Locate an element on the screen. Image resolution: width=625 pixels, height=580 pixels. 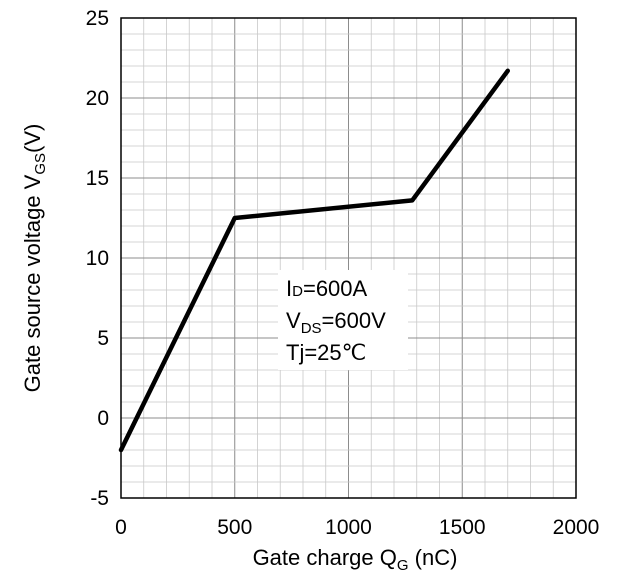
y-axis-title-unit: (V) is located at coordinates (32, 138).